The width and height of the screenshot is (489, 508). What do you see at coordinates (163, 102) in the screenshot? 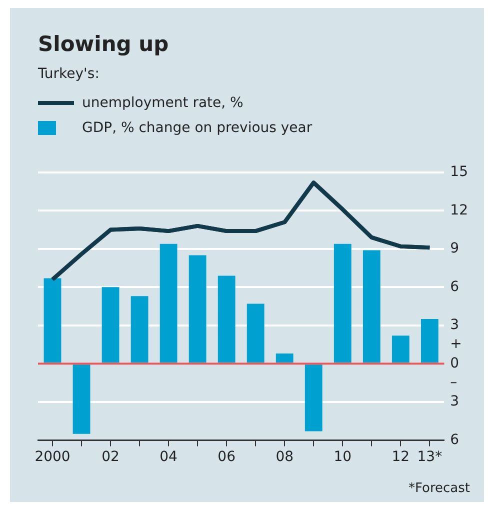
I see `legend-label: unemployment rate, %` at bounding box center [163, 102].